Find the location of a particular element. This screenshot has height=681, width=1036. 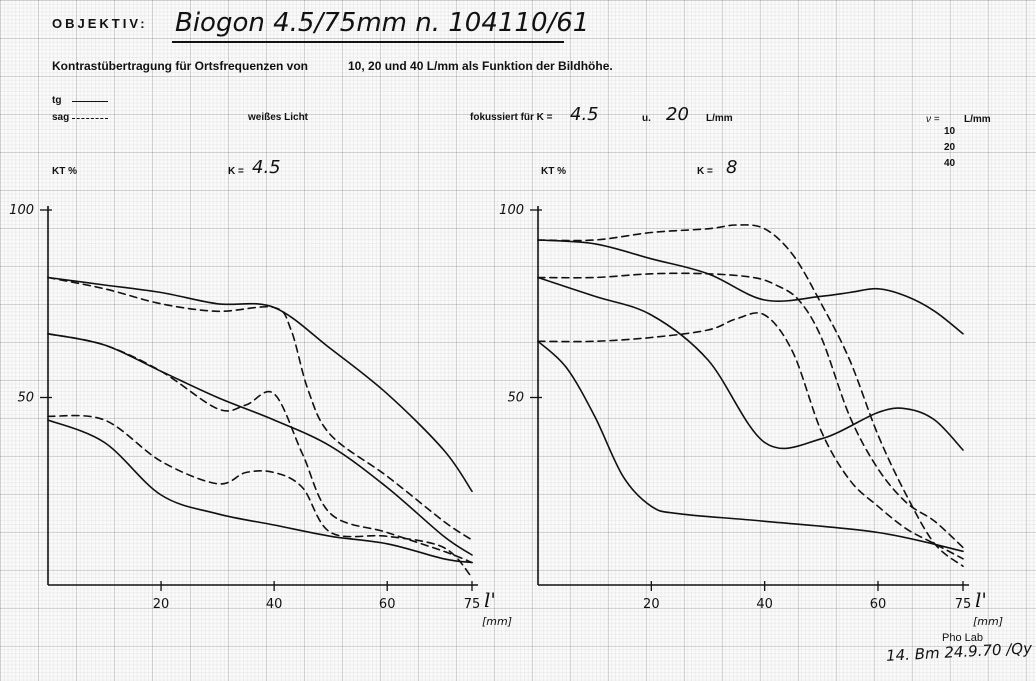

right-x-tick-label-75: 75 is located at coordinates (963, 604).